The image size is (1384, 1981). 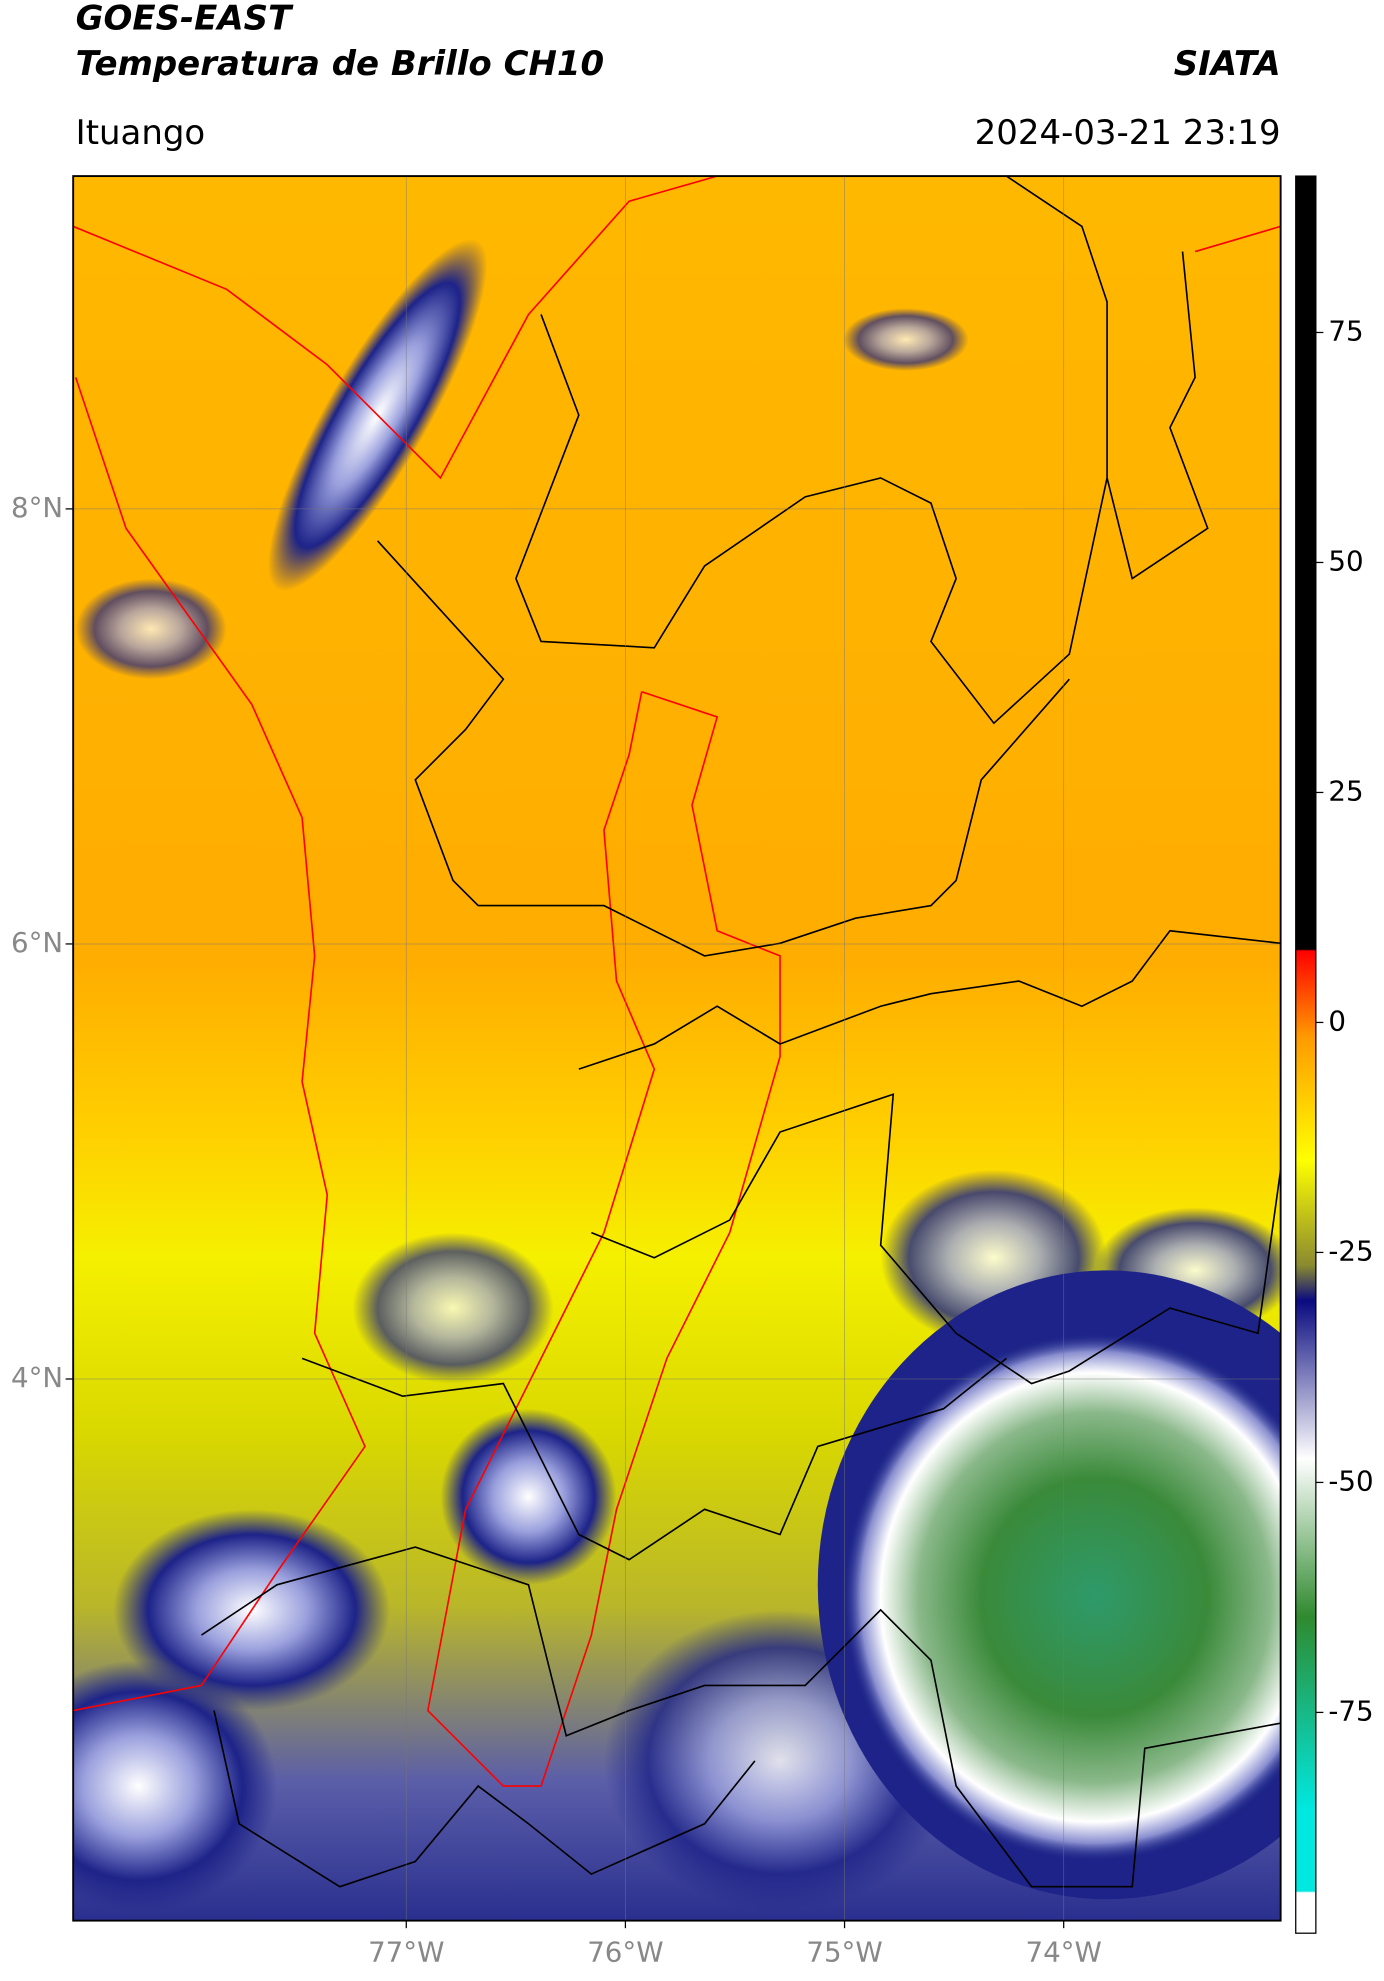 I want to click on colorbar-tick-label: -75, so click(x=1350, y=1710).